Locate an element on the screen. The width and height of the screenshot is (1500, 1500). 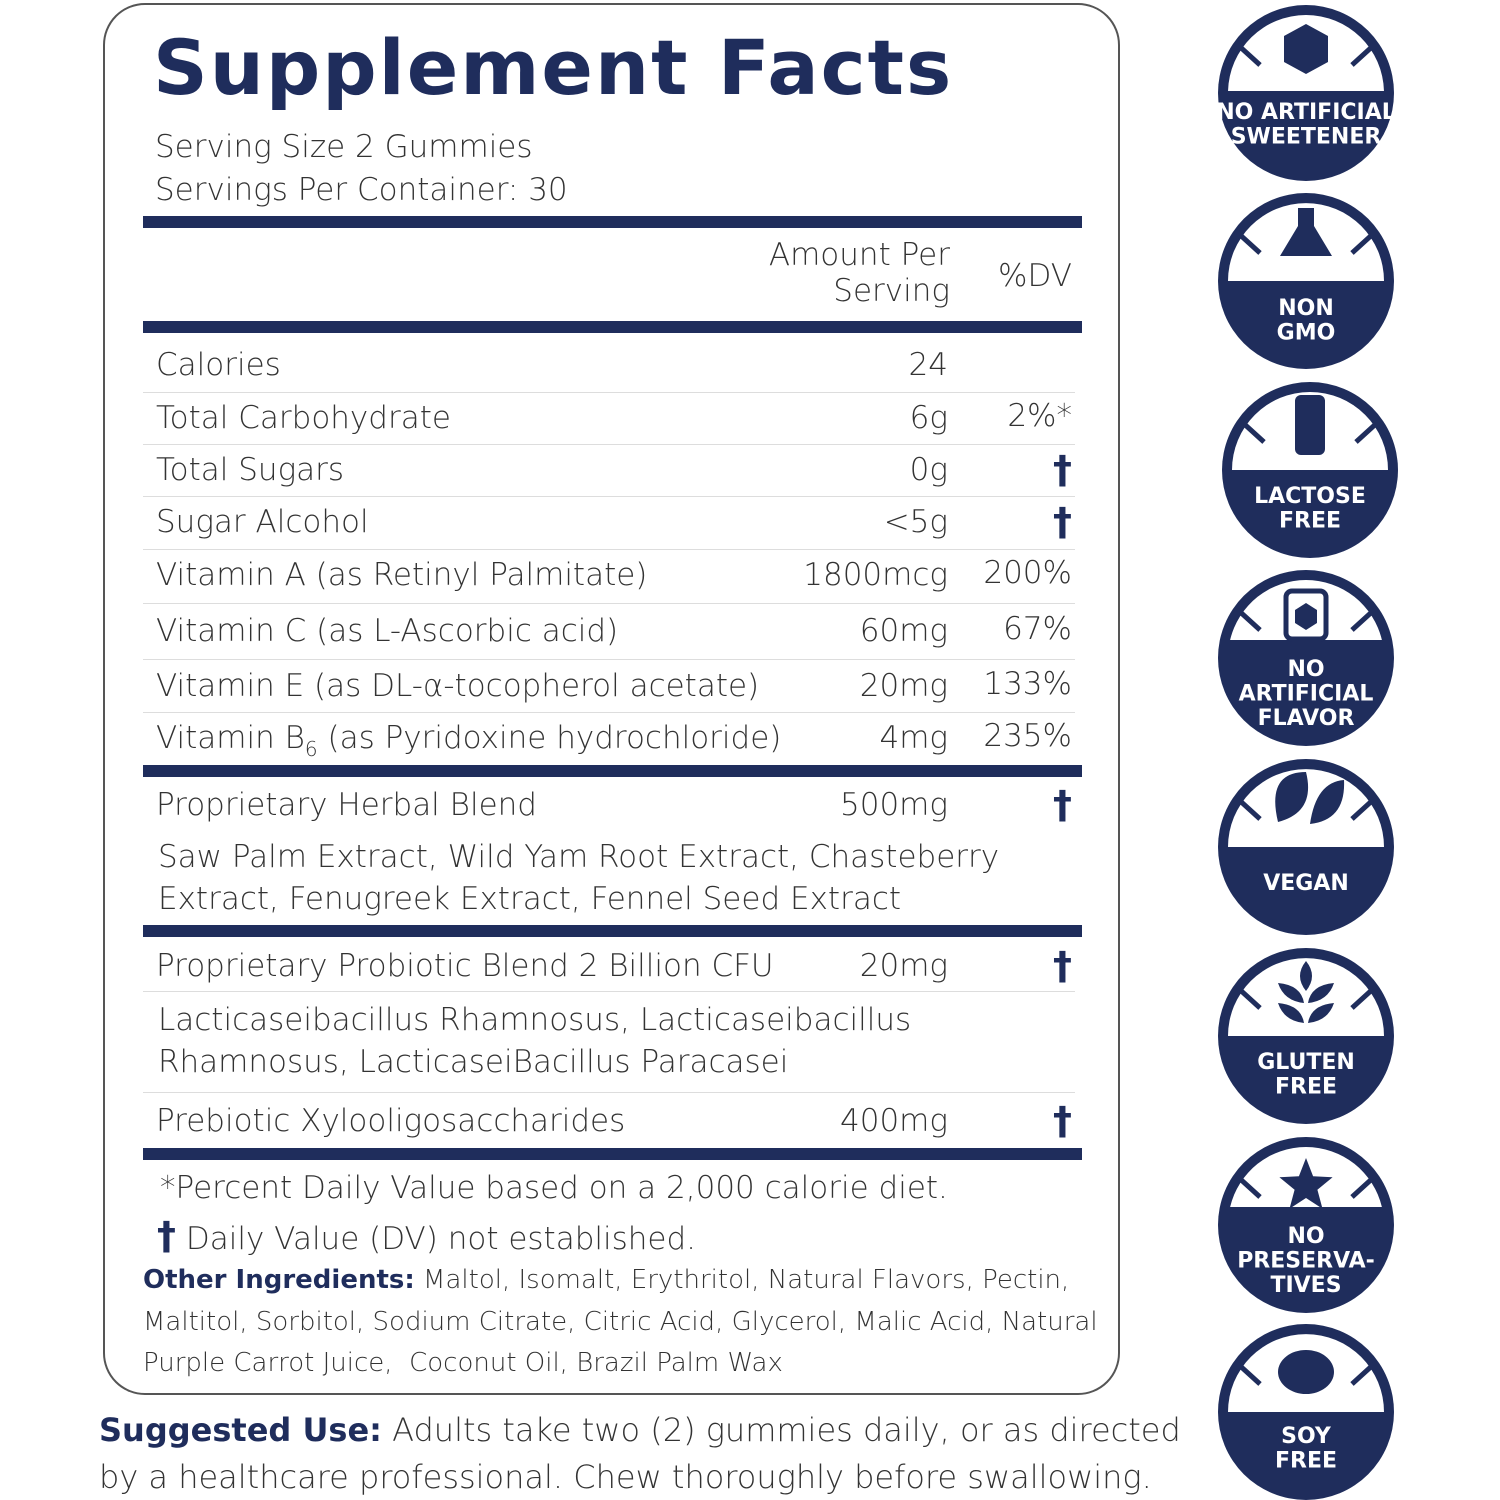
percent-dv: 2%* is located at coordinates (1039, 416).